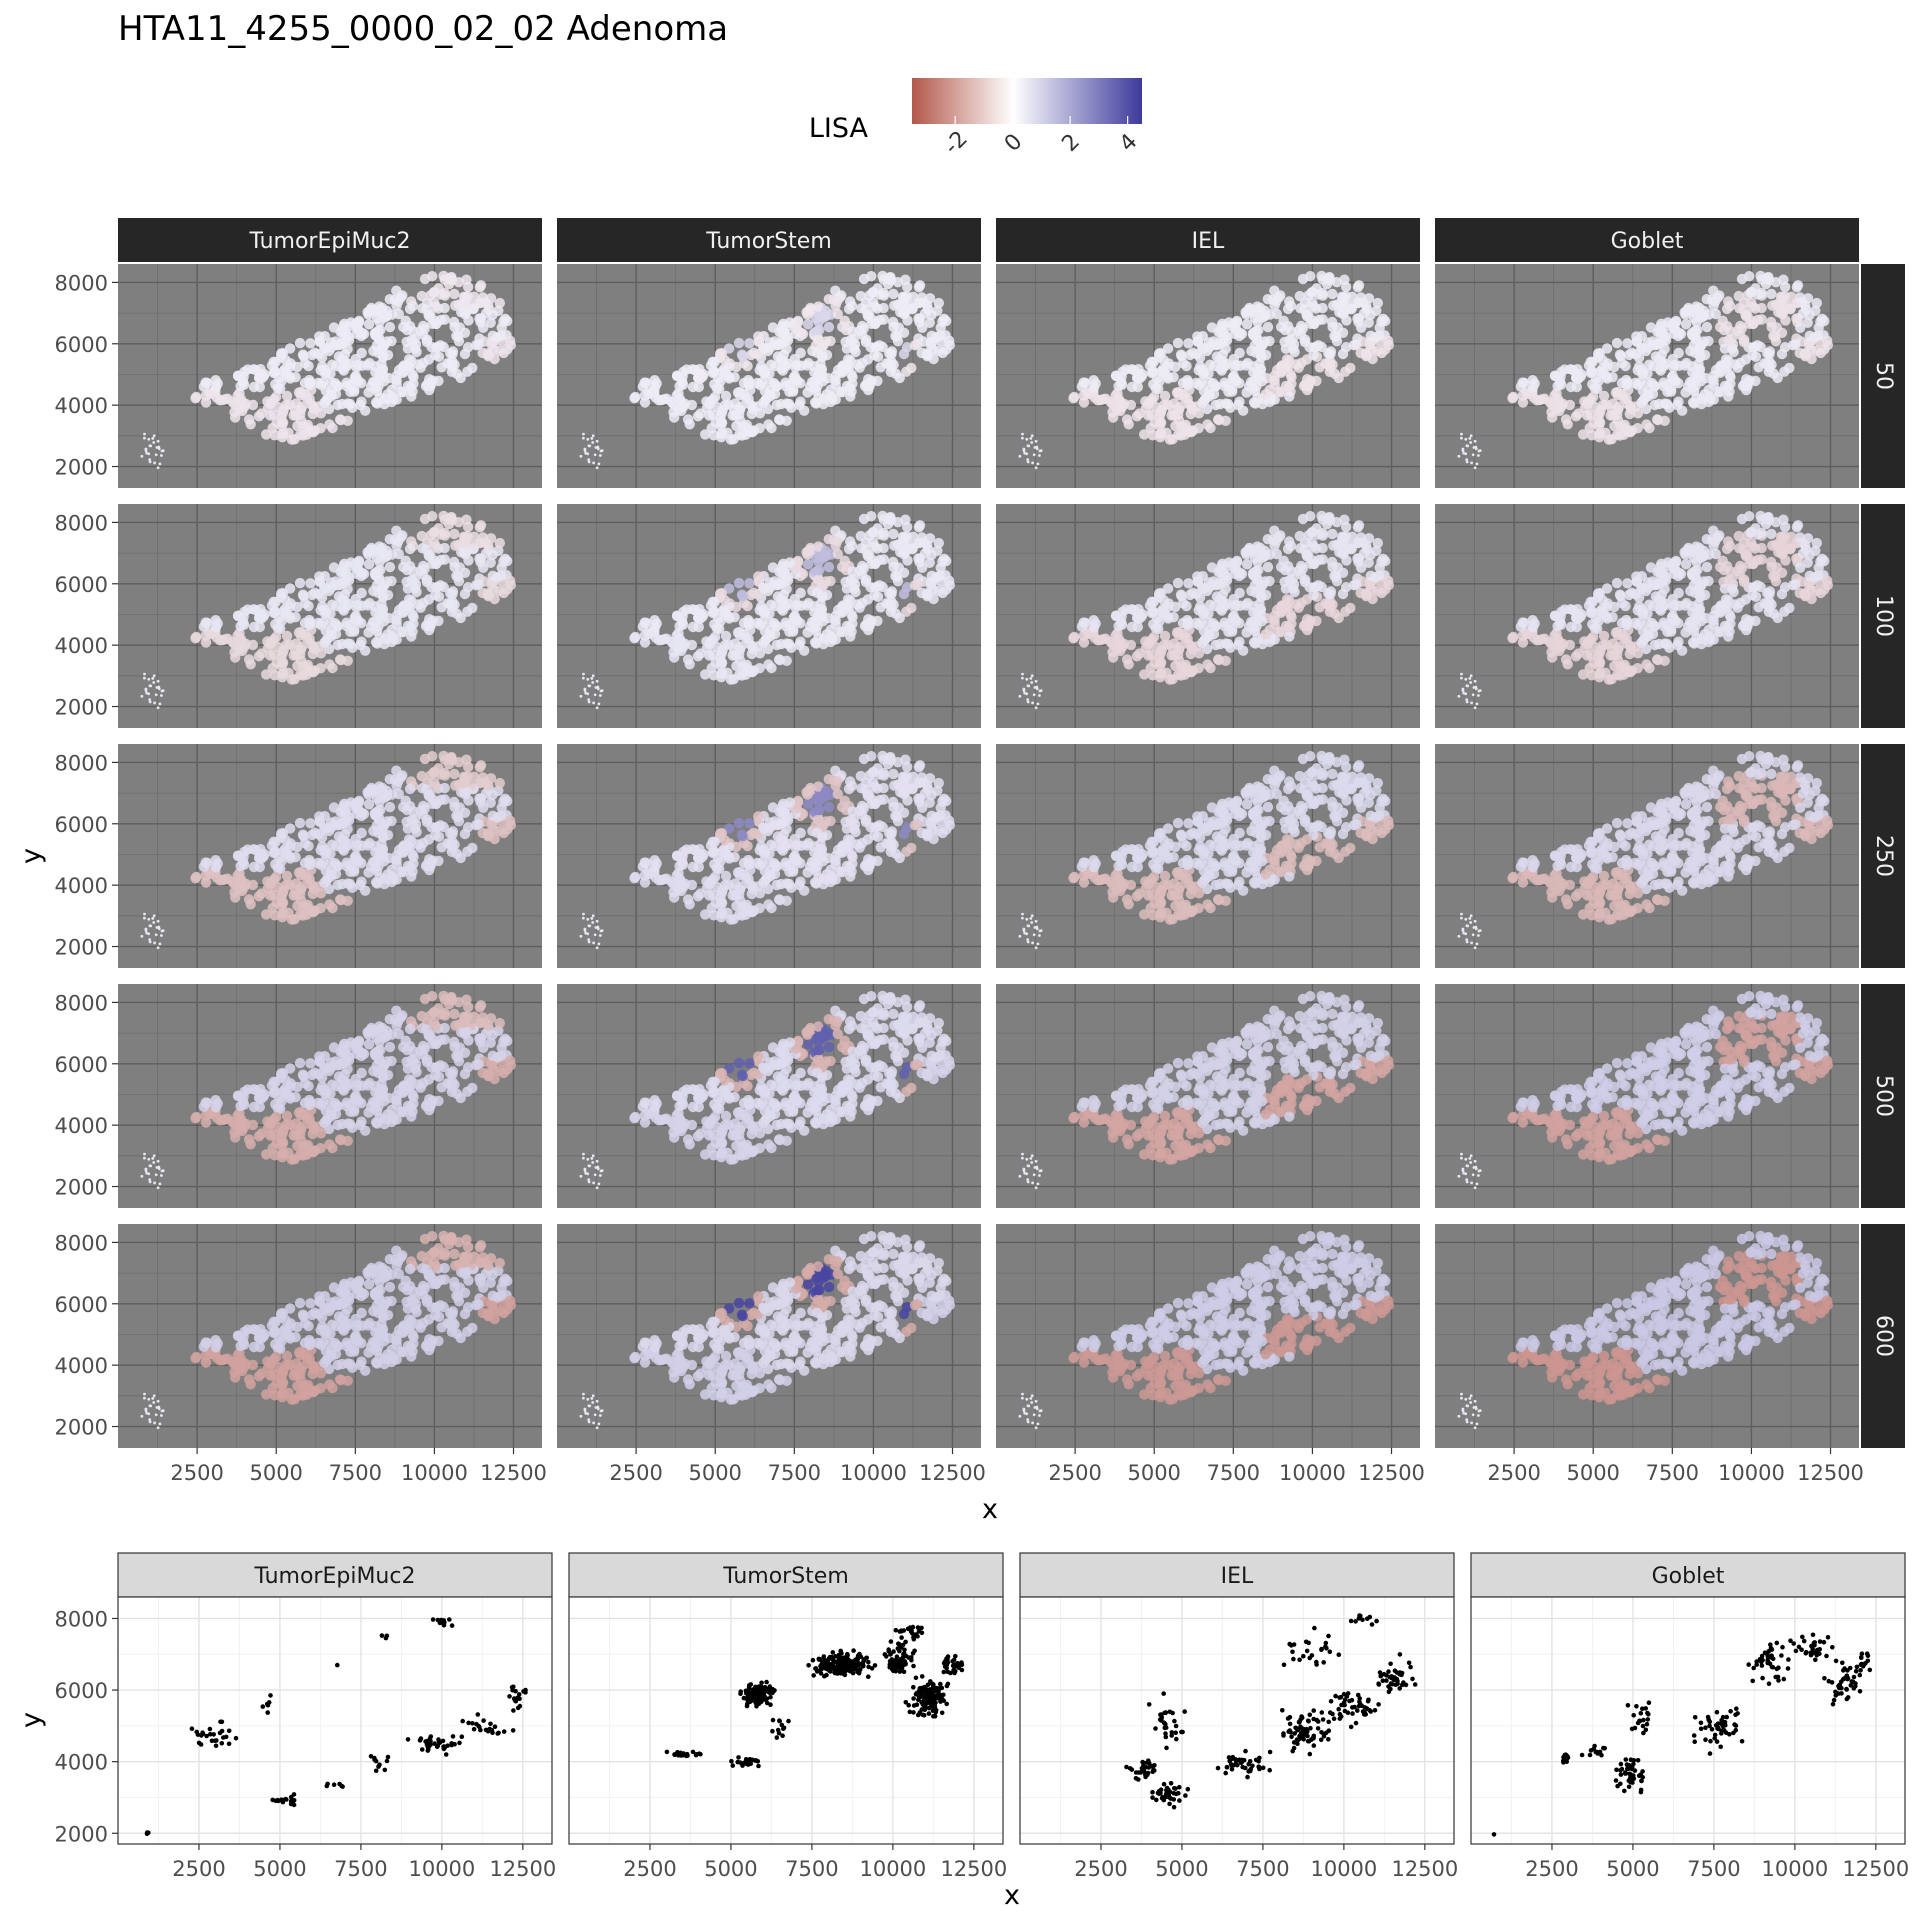  I want to click on legend-tick-label: 2, so click(1071, 143).